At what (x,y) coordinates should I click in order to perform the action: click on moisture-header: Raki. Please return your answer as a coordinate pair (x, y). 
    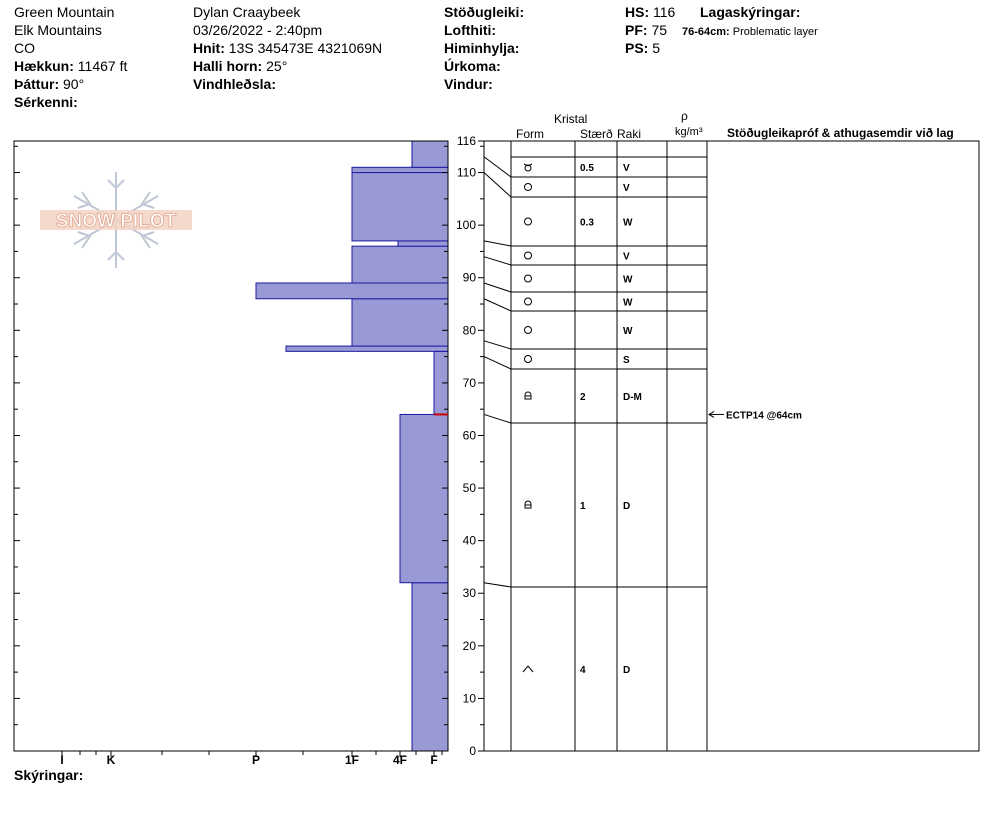
    Looking at the image, I should click on (629, 134).